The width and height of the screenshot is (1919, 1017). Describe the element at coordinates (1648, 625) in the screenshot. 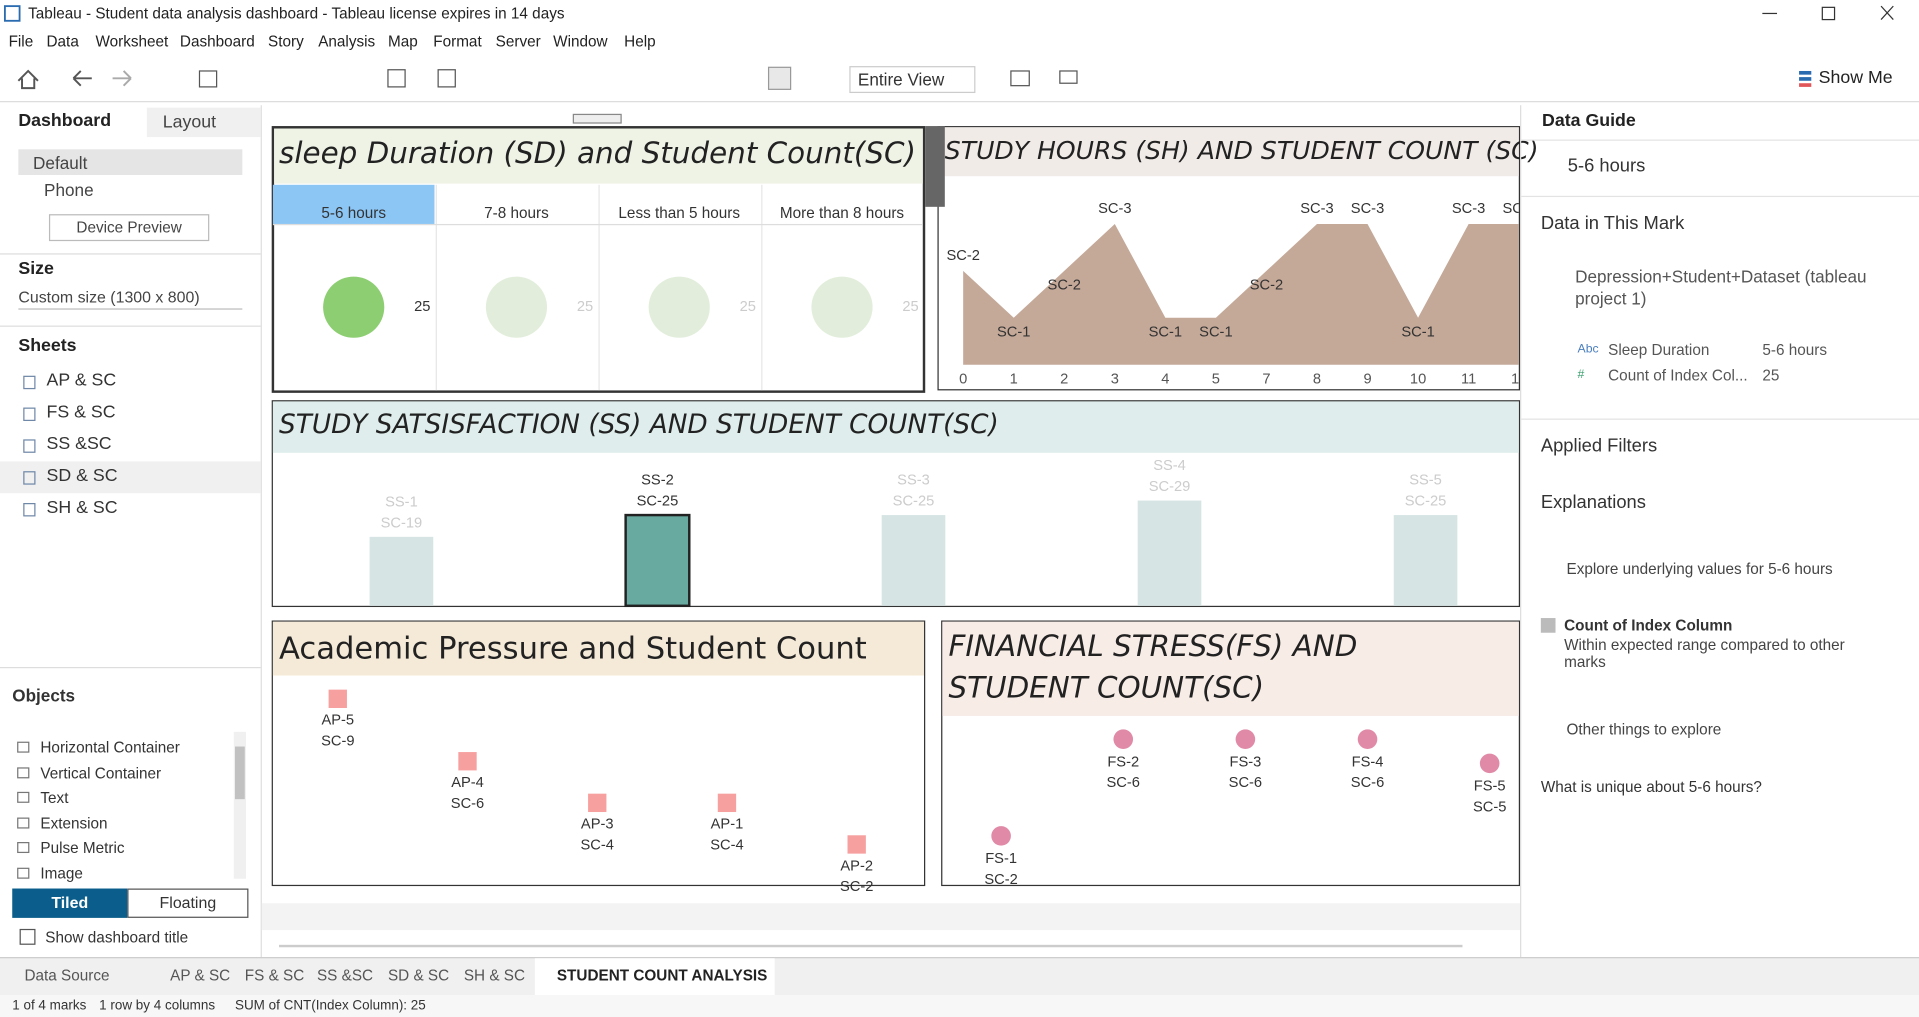

I see `measure-name: Count of Index Column` at that location.